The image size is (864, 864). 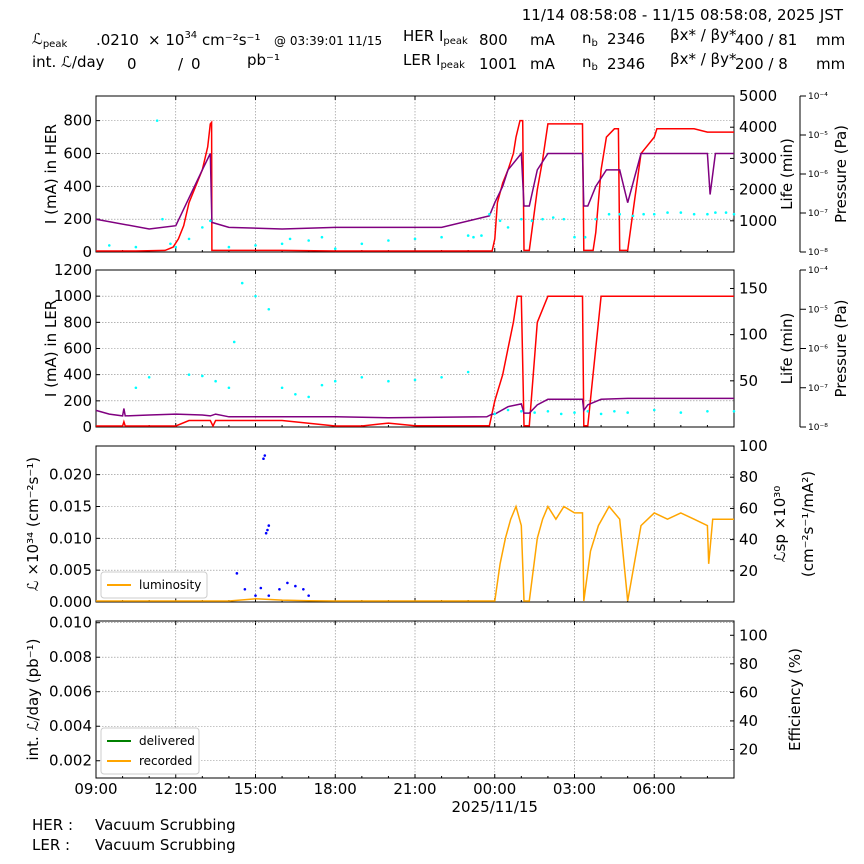 What do you see at coordinates (117, 40) in the screenshot?
I see `lpeak-value: .0210` at bounding box center [117, 40].